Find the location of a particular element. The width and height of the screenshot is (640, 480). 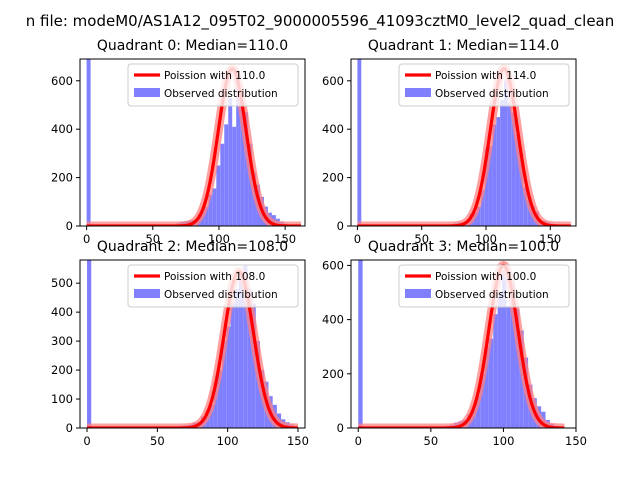

quadrant-3-plot-area is located at coordinates (461, 344).